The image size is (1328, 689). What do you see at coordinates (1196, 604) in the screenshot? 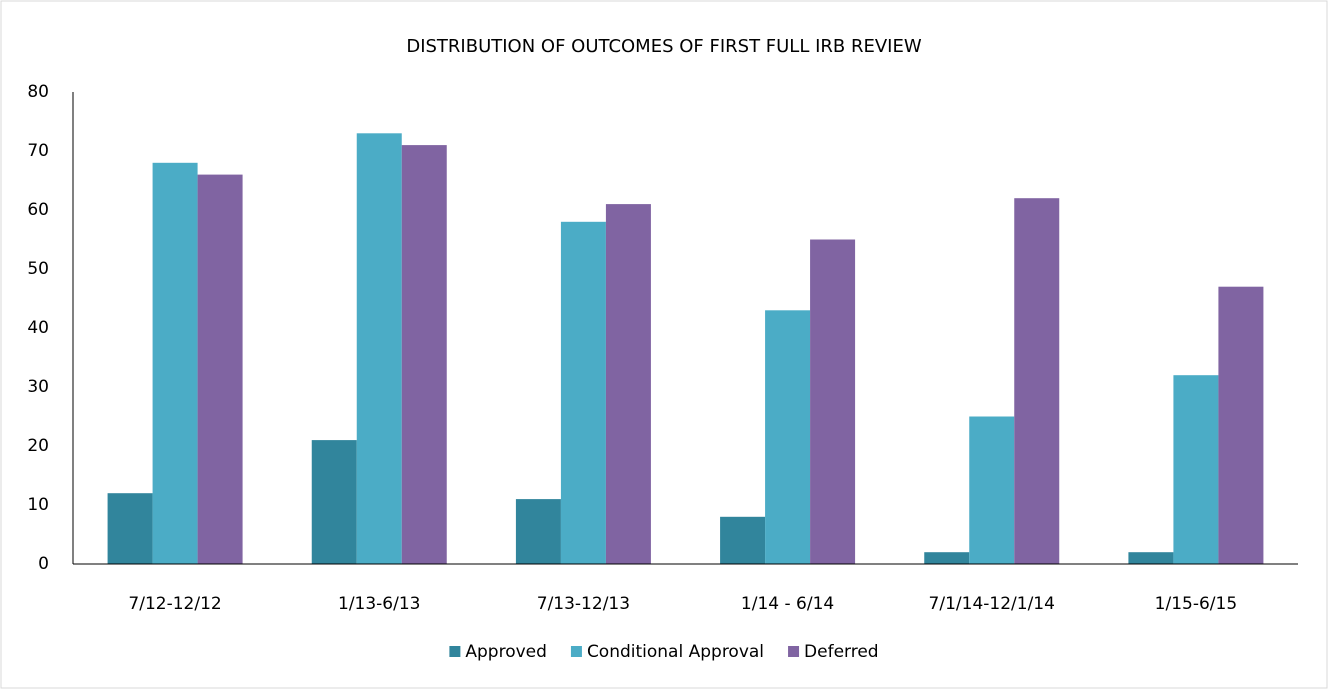
I see `x-tick-label: 1/15-6/15` at bounding box center [1196, 604].